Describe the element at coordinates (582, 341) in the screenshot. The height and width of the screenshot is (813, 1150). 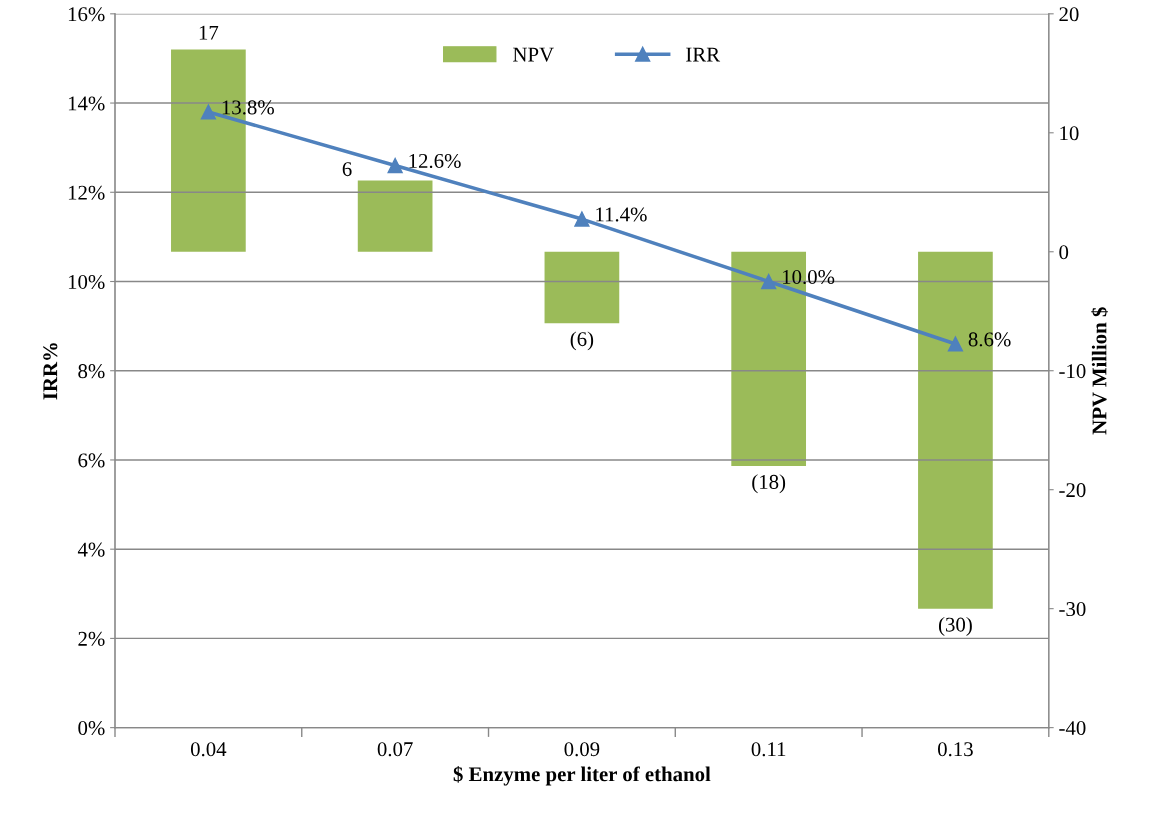
I see `data-label: (6)` at that location.